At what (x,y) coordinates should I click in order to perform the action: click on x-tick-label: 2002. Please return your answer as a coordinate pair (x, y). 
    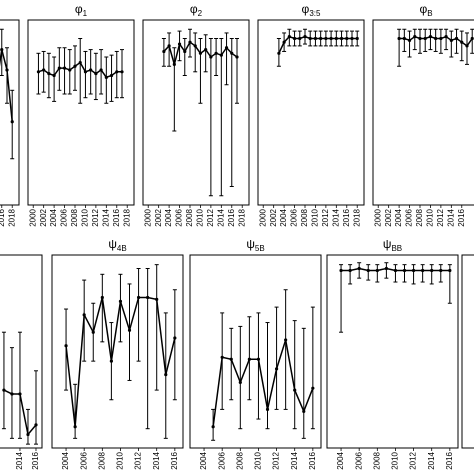
    Looking at the image, I should click on (158, 217).